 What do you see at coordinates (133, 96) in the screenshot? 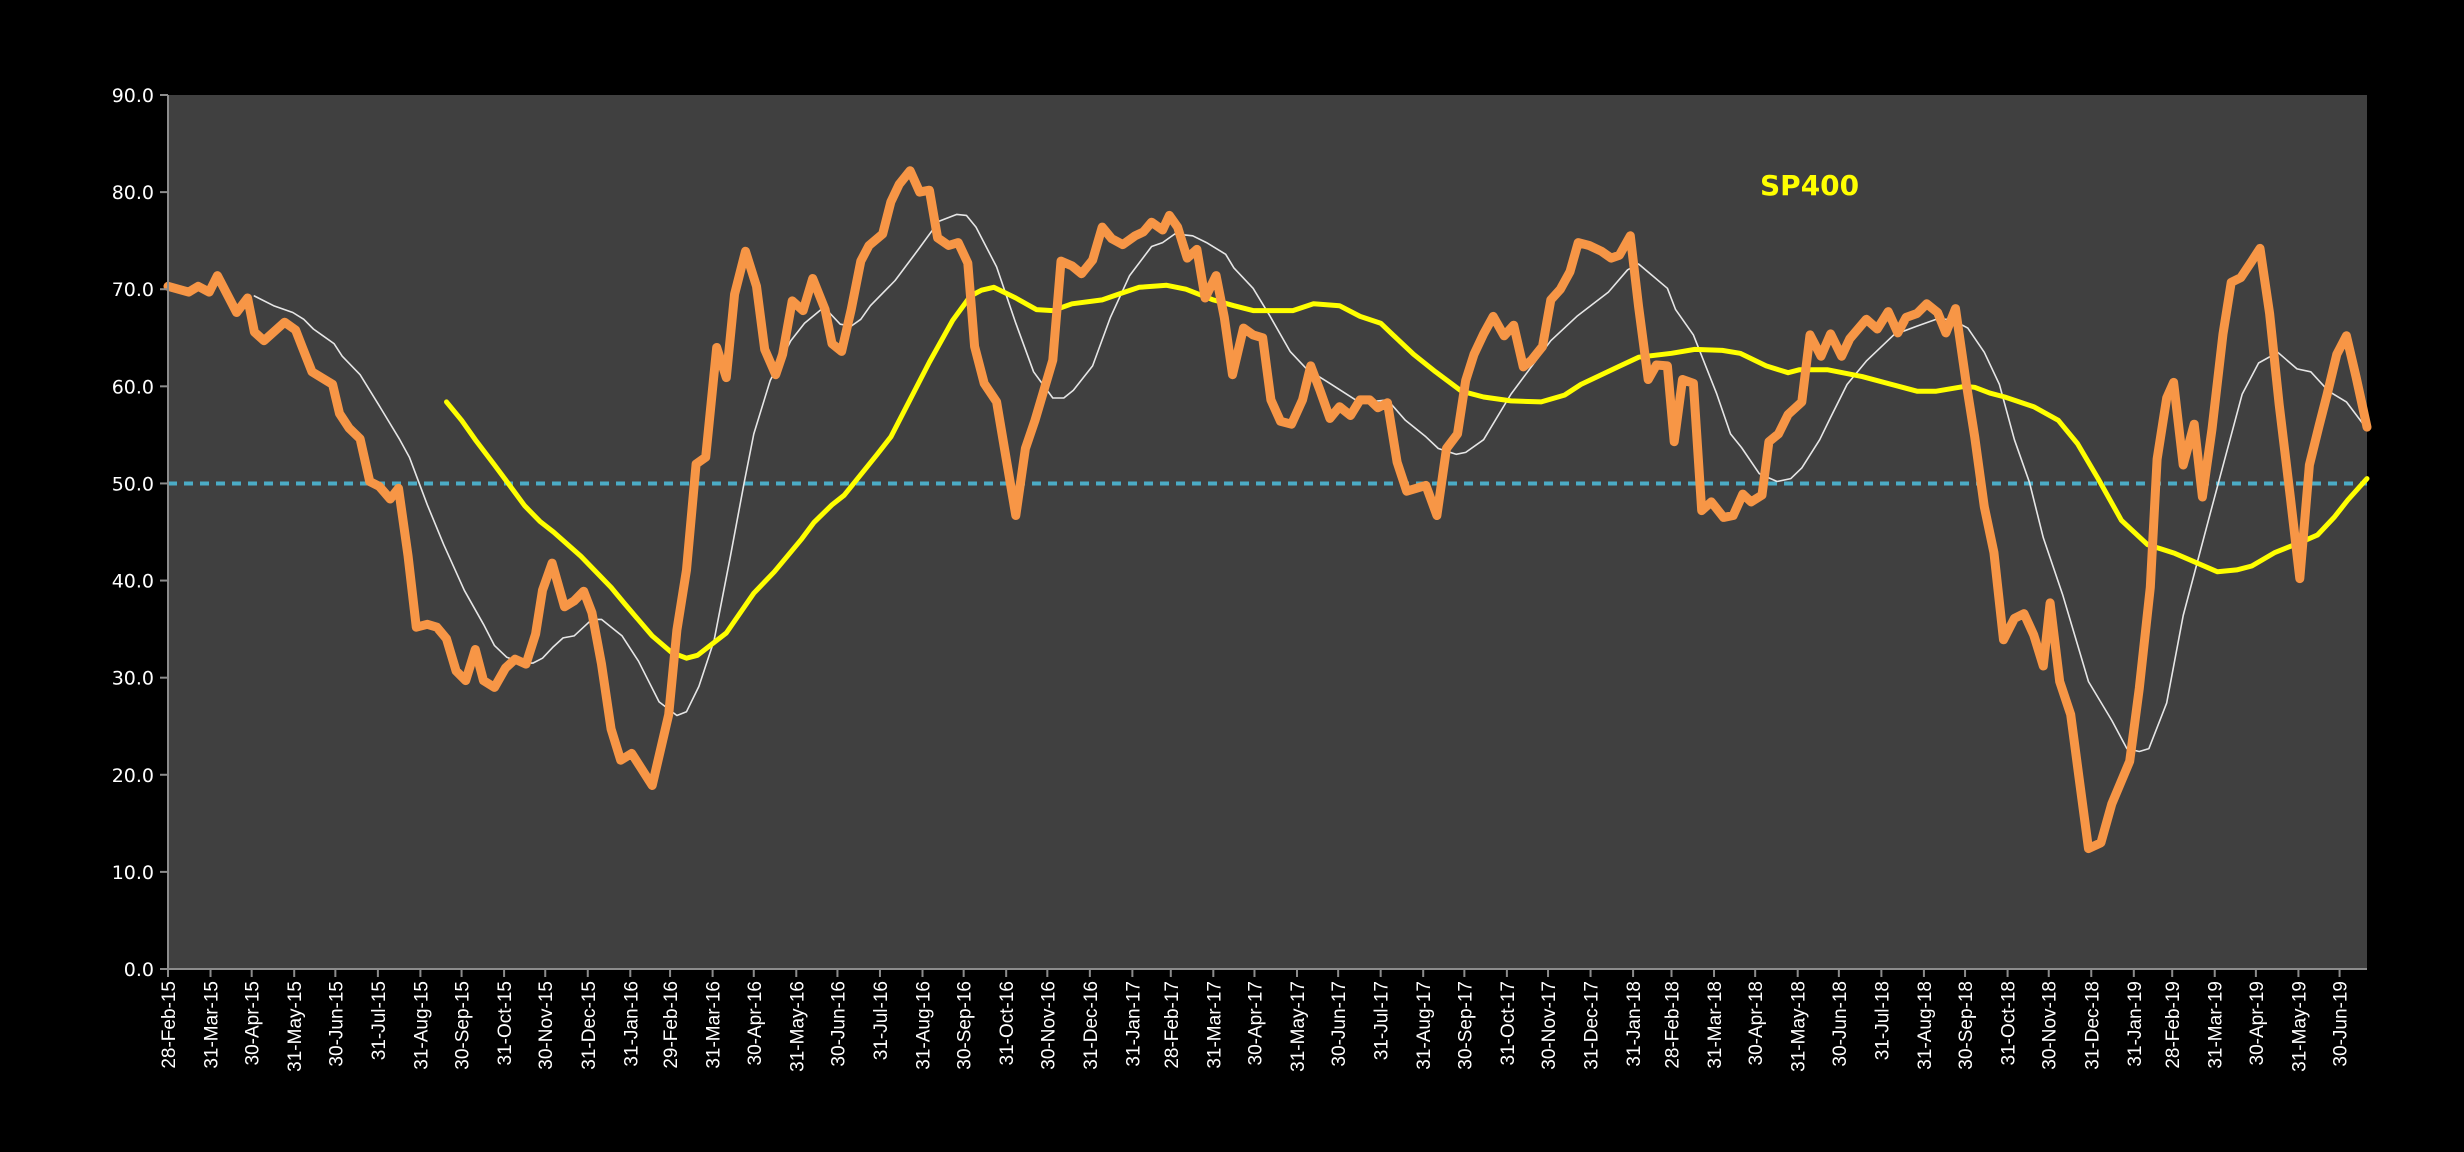
I see `y-tick-label: 90.0` at bounding box center [133, 96].